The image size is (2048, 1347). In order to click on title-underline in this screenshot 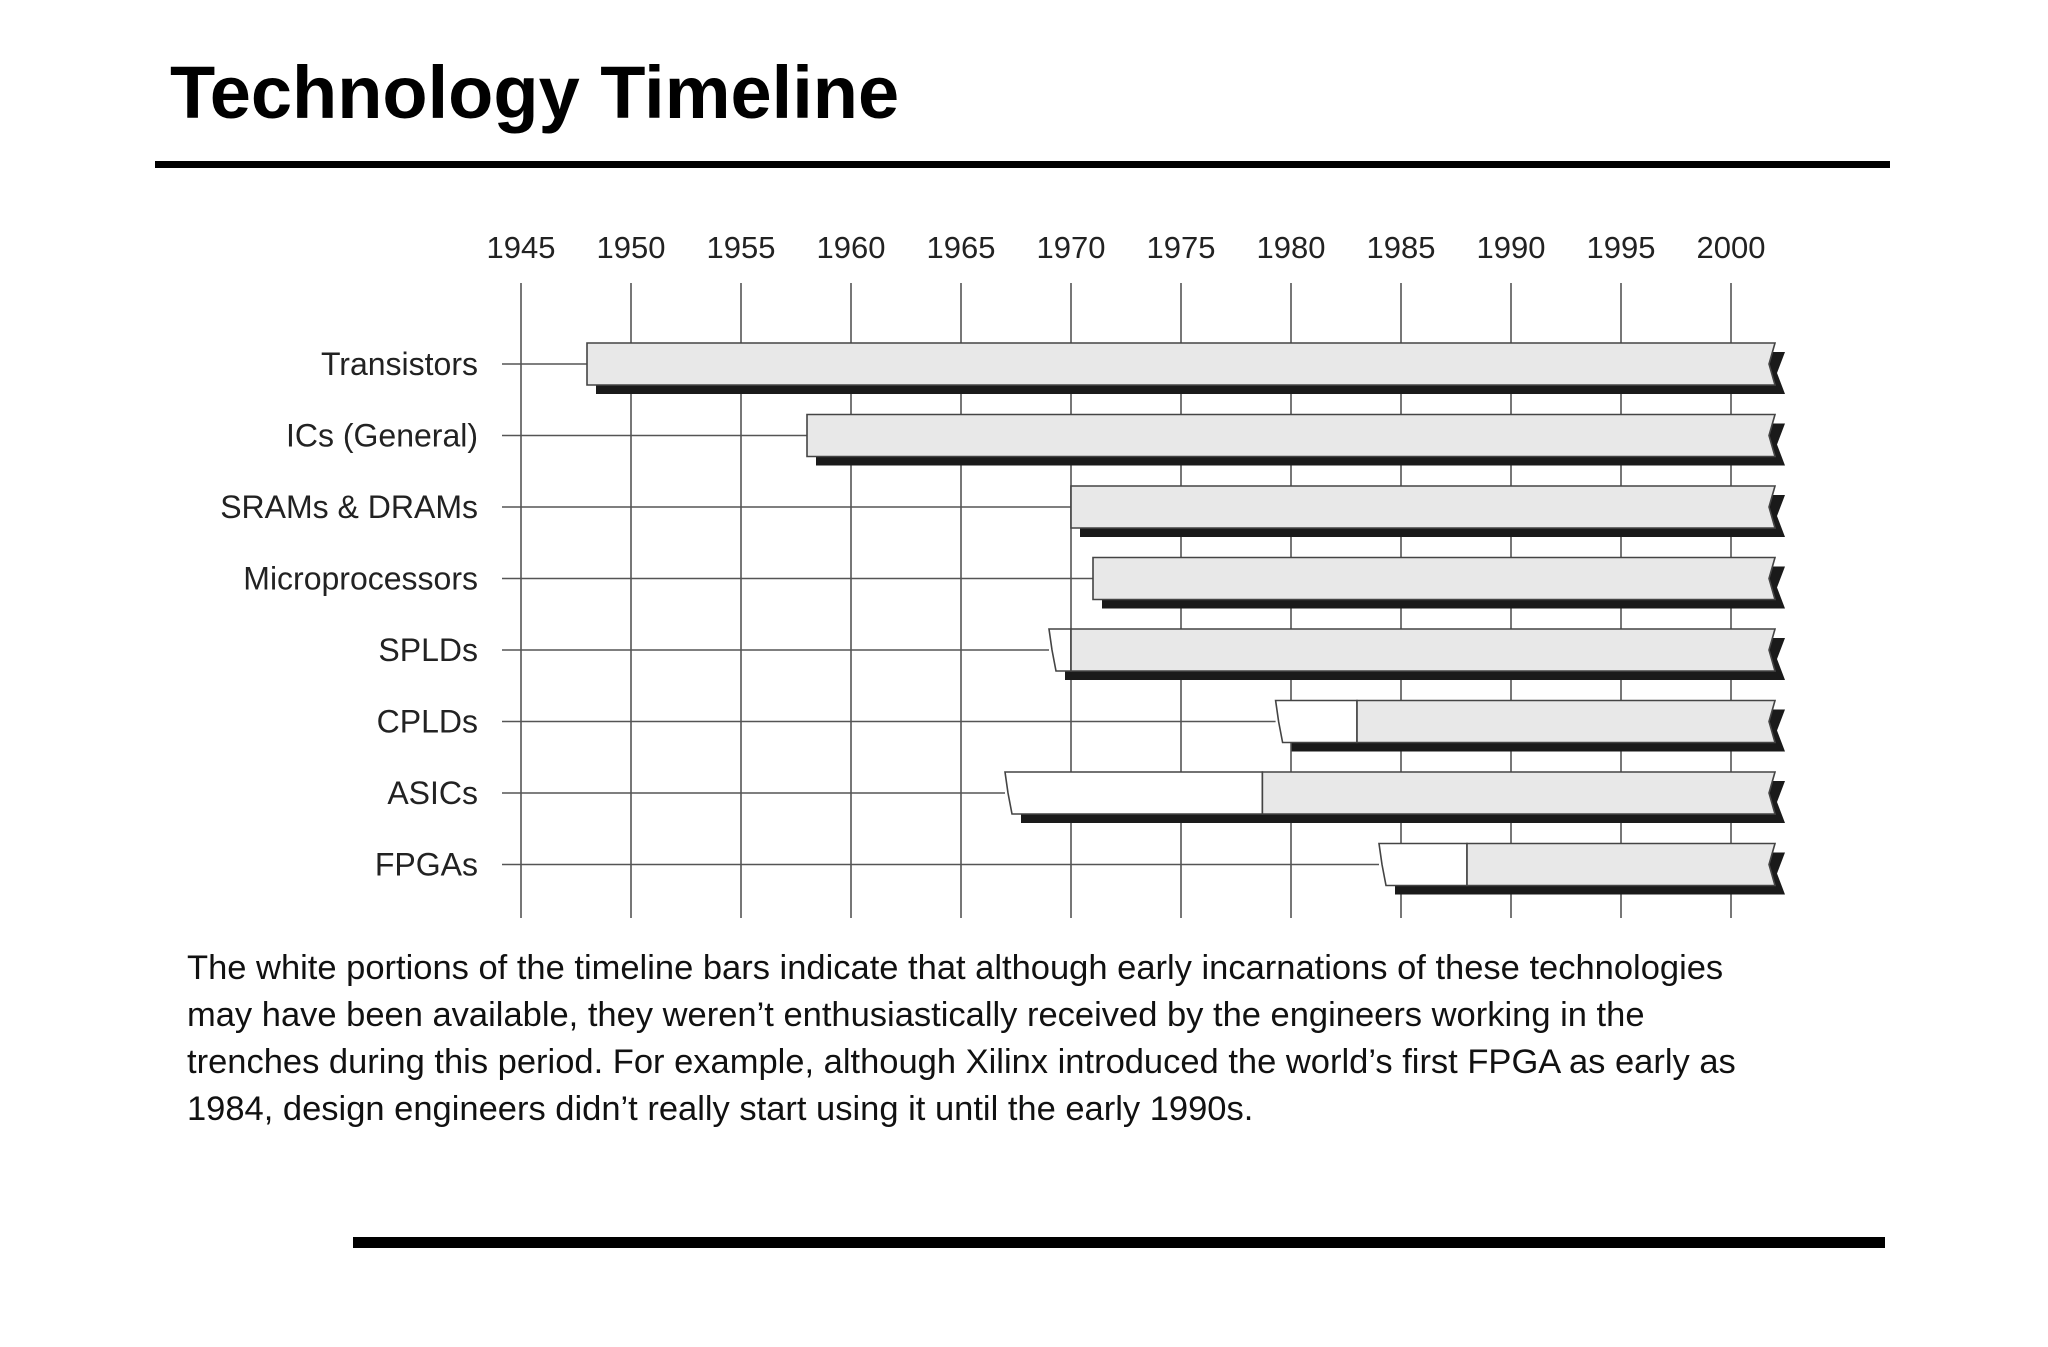, I will do `click(1022, 164)`.